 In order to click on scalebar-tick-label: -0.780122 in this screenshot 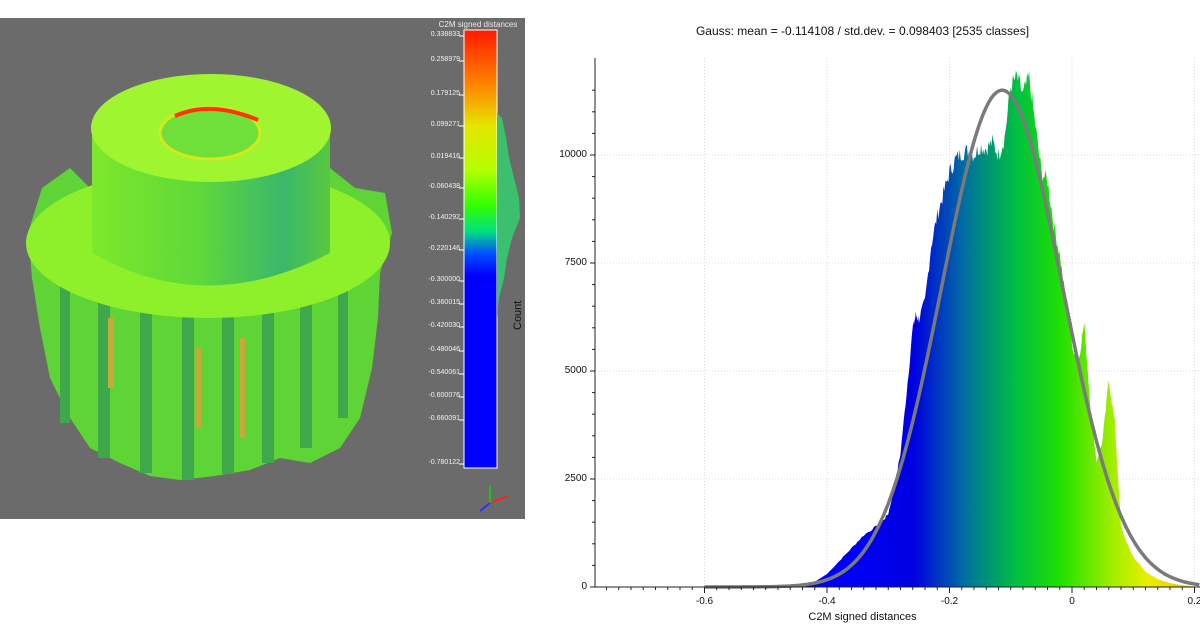, I will do `click(444, 462)`.